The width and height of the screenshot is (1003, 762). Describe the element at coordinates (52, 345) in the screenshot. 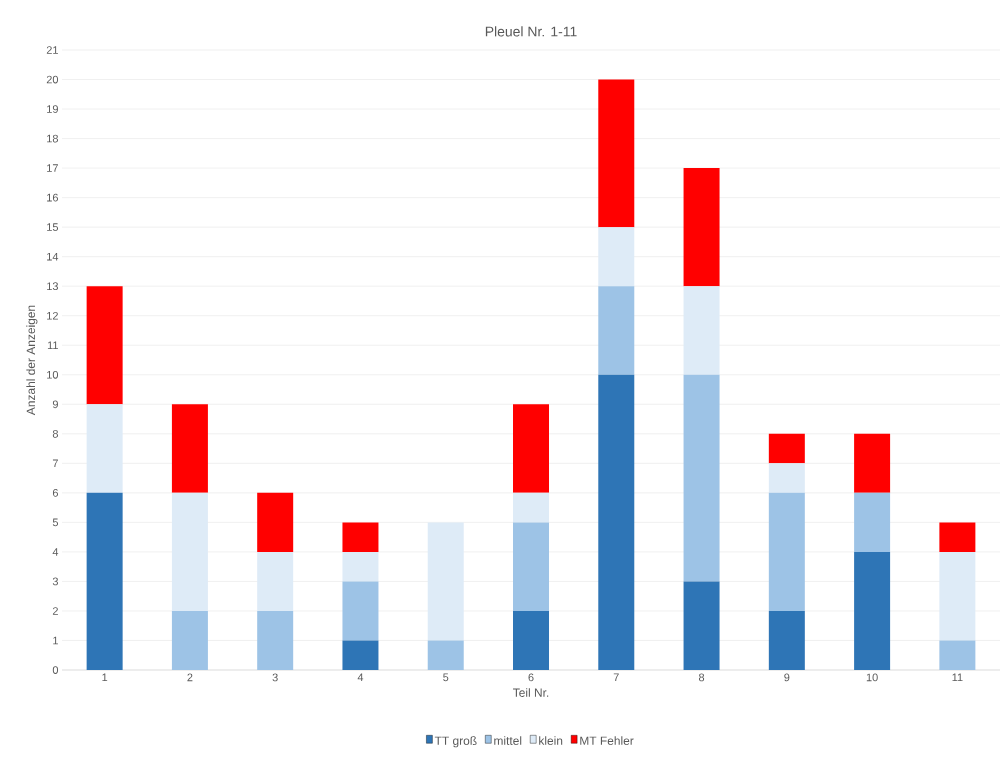

I see `y-tick-label: 11` at that location.